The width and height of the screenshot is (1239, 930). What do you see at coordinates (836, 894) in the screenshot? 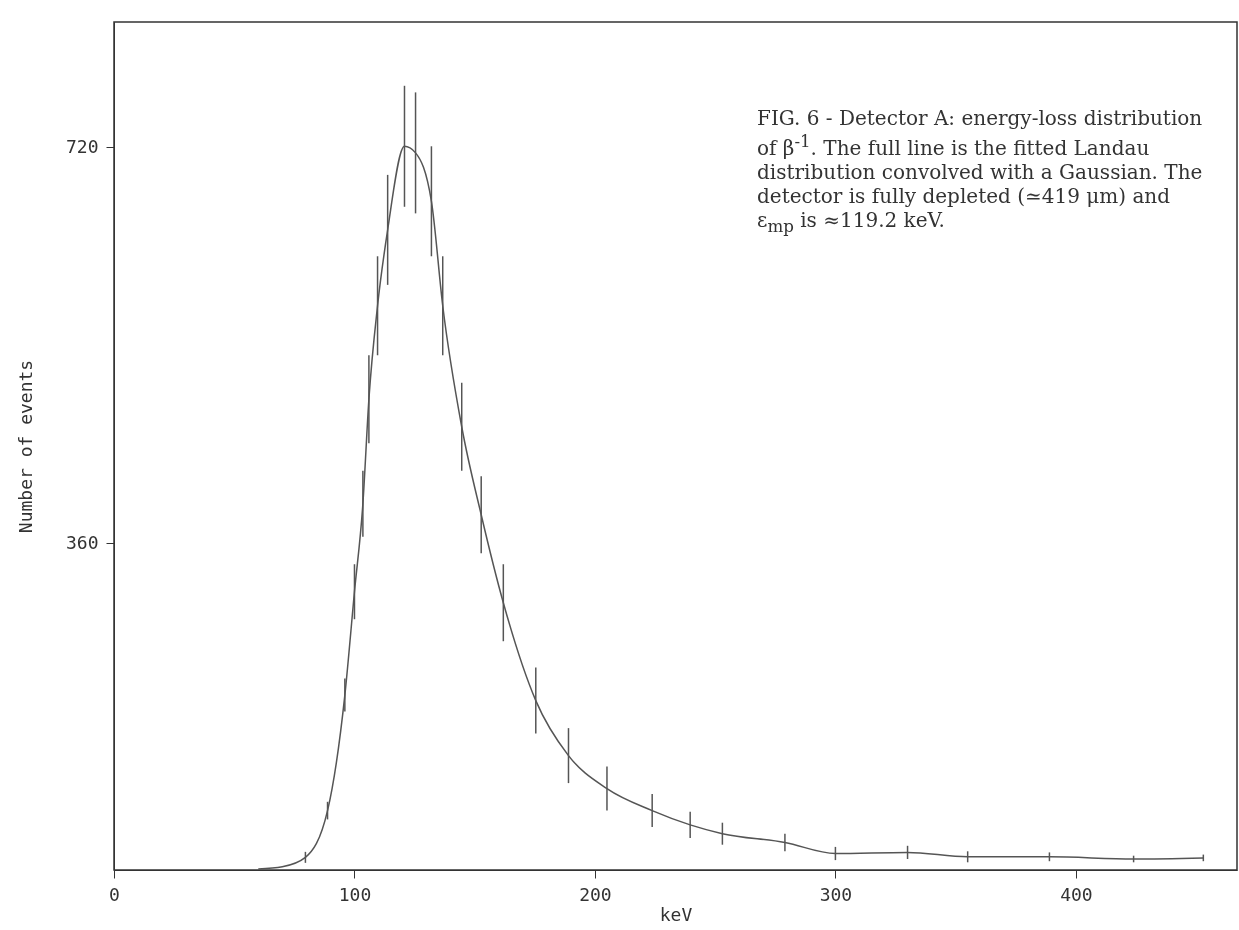
I see `x-tick-label: 300` at bounding box center [836, 894].